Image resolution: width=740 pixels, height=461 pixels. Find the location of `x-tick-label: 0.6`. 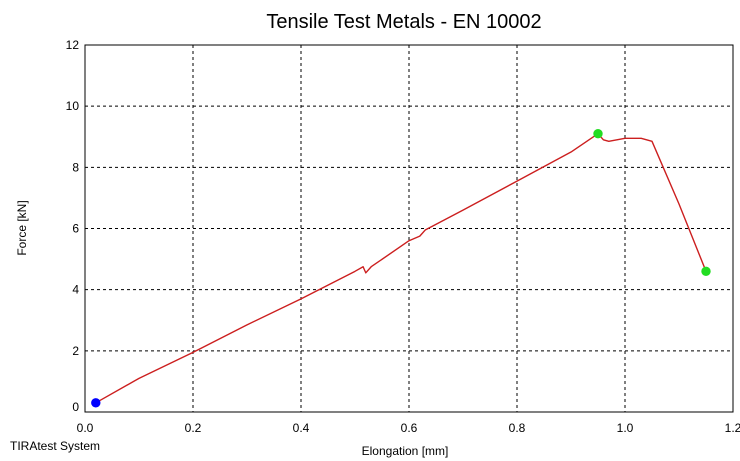

x-tick-label: 0.6 is located at coordinates (409, 428).